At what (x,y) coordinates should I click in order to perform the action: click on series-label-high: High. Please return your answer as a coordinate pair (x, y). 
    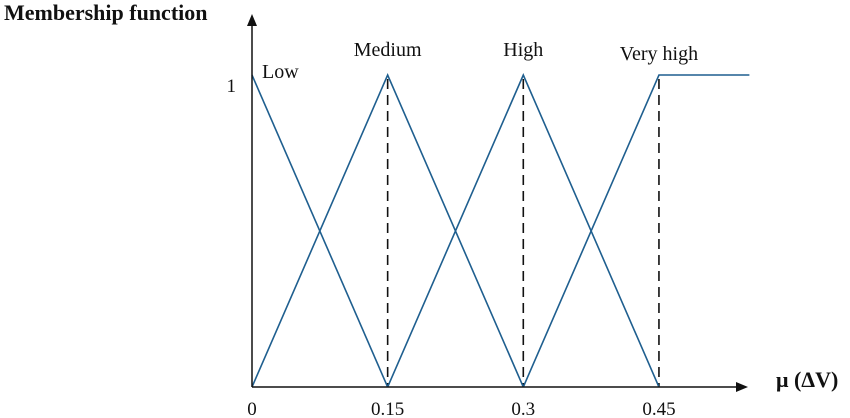
    Looking at the image, I should click on (523, 50).